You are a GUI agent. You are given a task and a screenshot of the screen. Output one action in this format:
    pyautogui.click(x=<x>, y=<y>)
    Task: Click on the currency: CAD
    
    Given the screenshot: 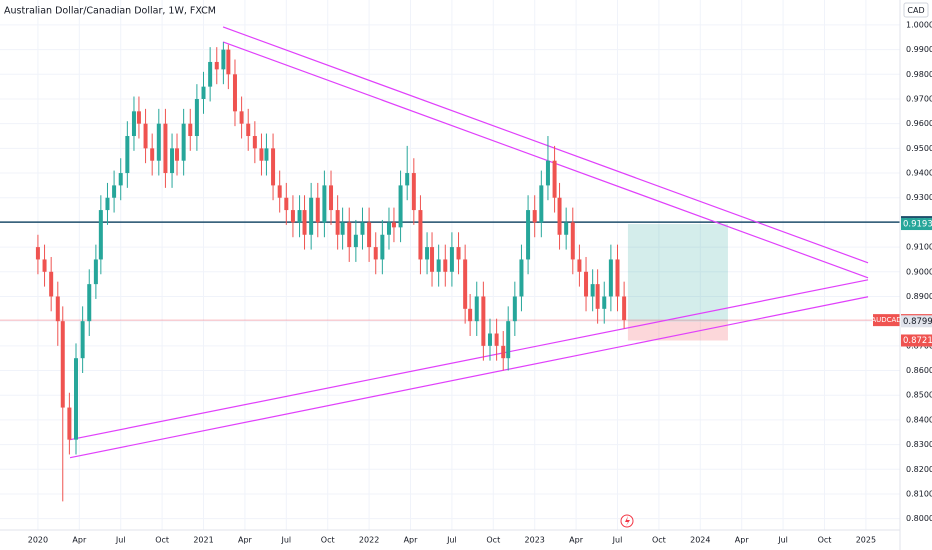 What is the action you would take?
    pyautogui.click(x=915, y=10)
    